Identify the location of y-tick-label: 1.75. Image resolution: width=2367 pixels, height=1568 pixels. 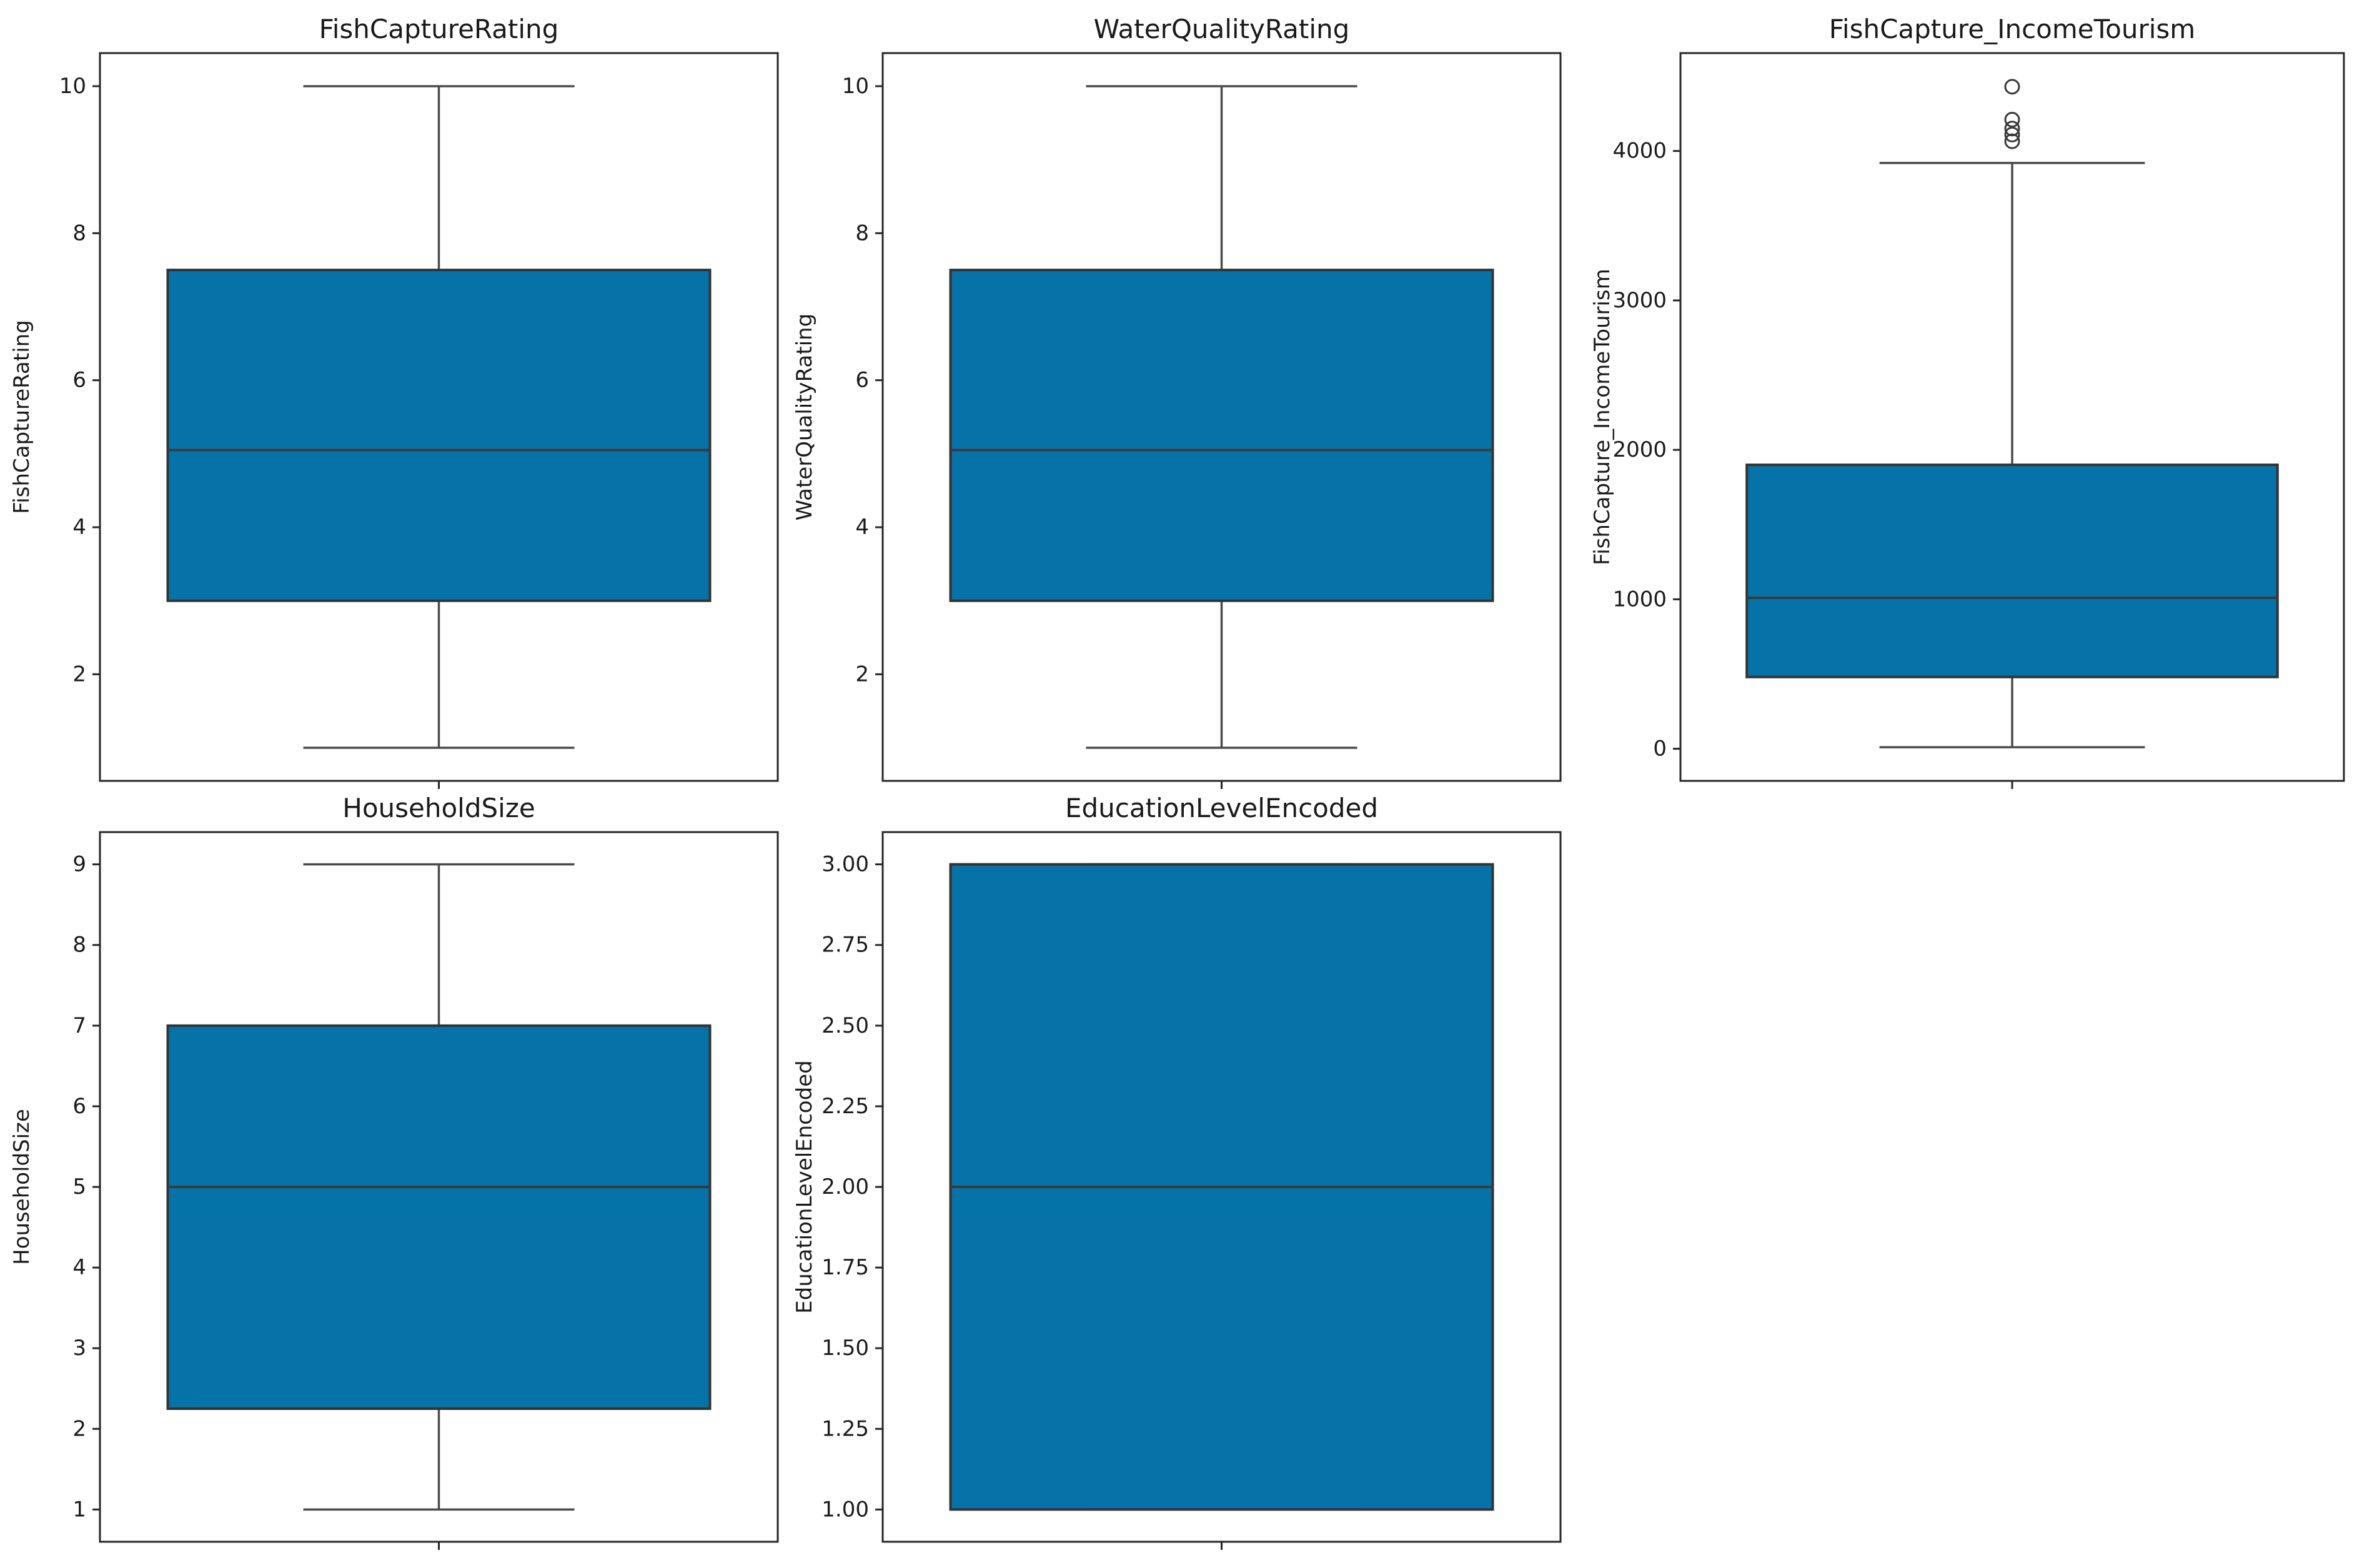
(845, 1267).